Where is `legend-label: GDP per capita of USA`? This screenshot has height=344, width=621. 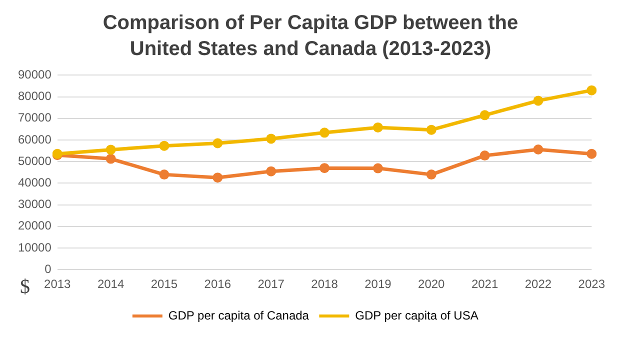
legend-label: GDP per capita of USA is located at coordinates (416, 315).